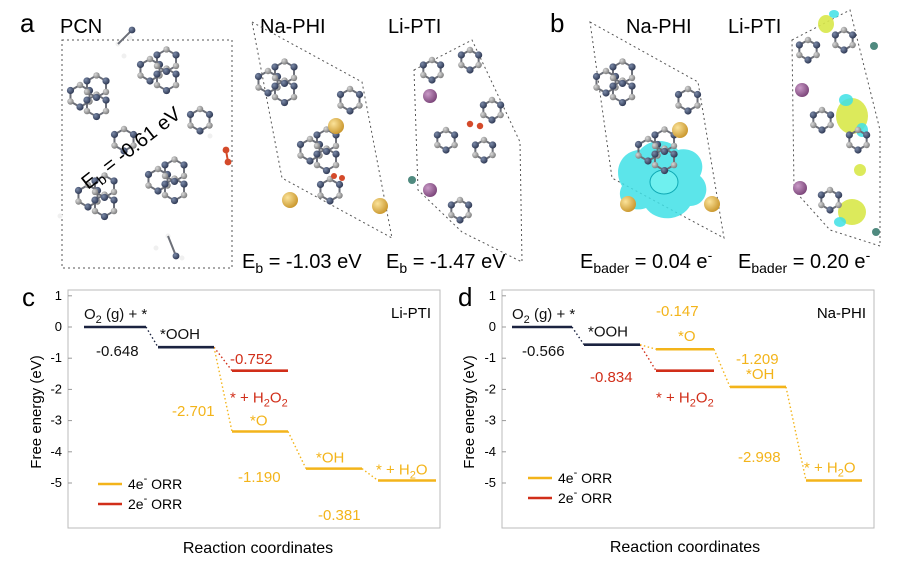 The height and width of the screenshot is (562, 900). Describe the element at coordinates (27, 23) in the screenshot. I see `panel-letter-a: a` at that location.